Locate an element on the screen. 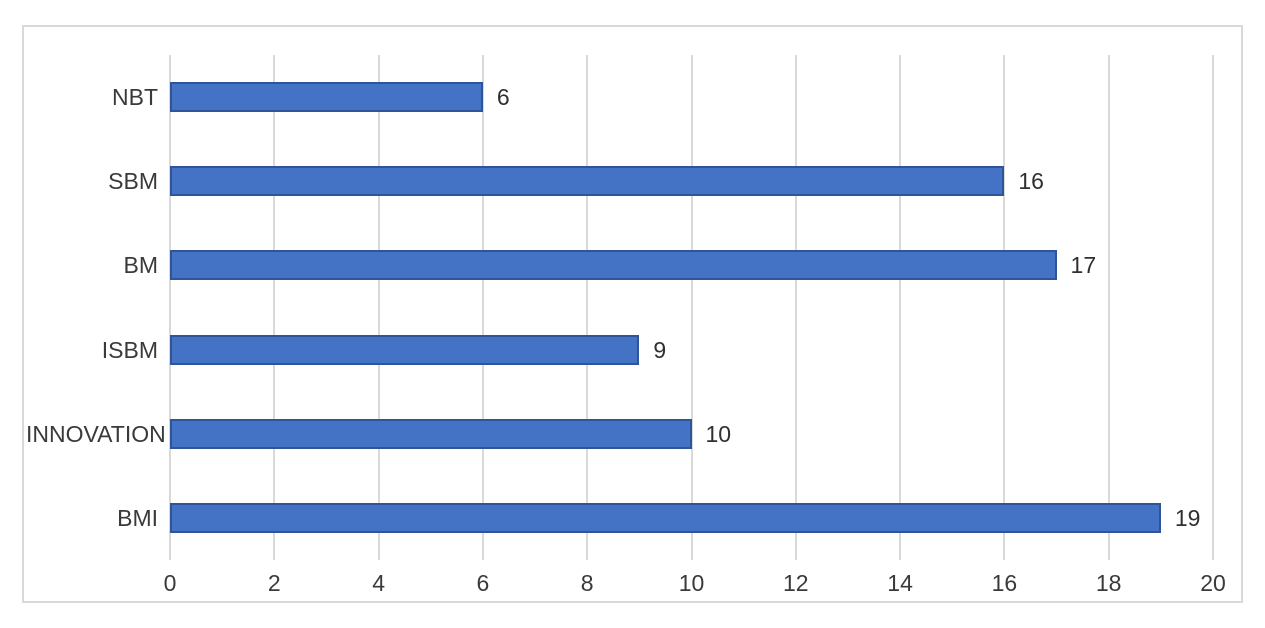 The height and width of the screenshot is (628, 1265). bar-sbm is located at coordinates (587, 181).